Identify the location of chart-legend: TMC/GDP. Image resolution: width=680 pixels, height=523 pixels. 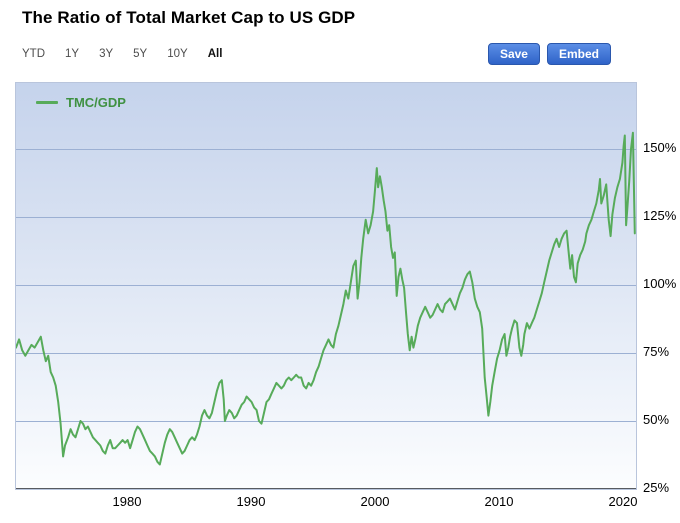
(81, 102).